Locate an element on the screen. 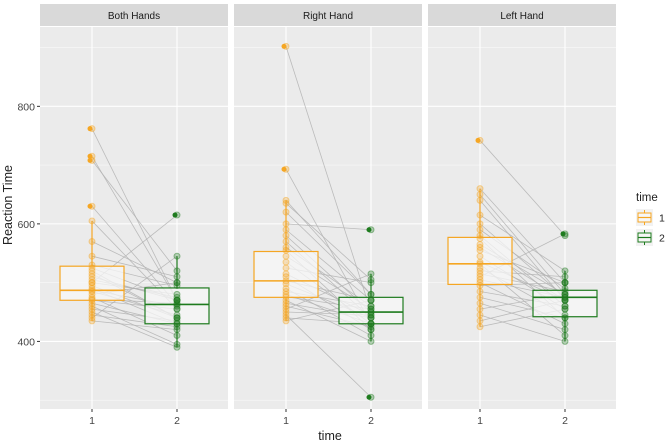  facet-strip-label: Both Hands is located at coordinates (134, 16).